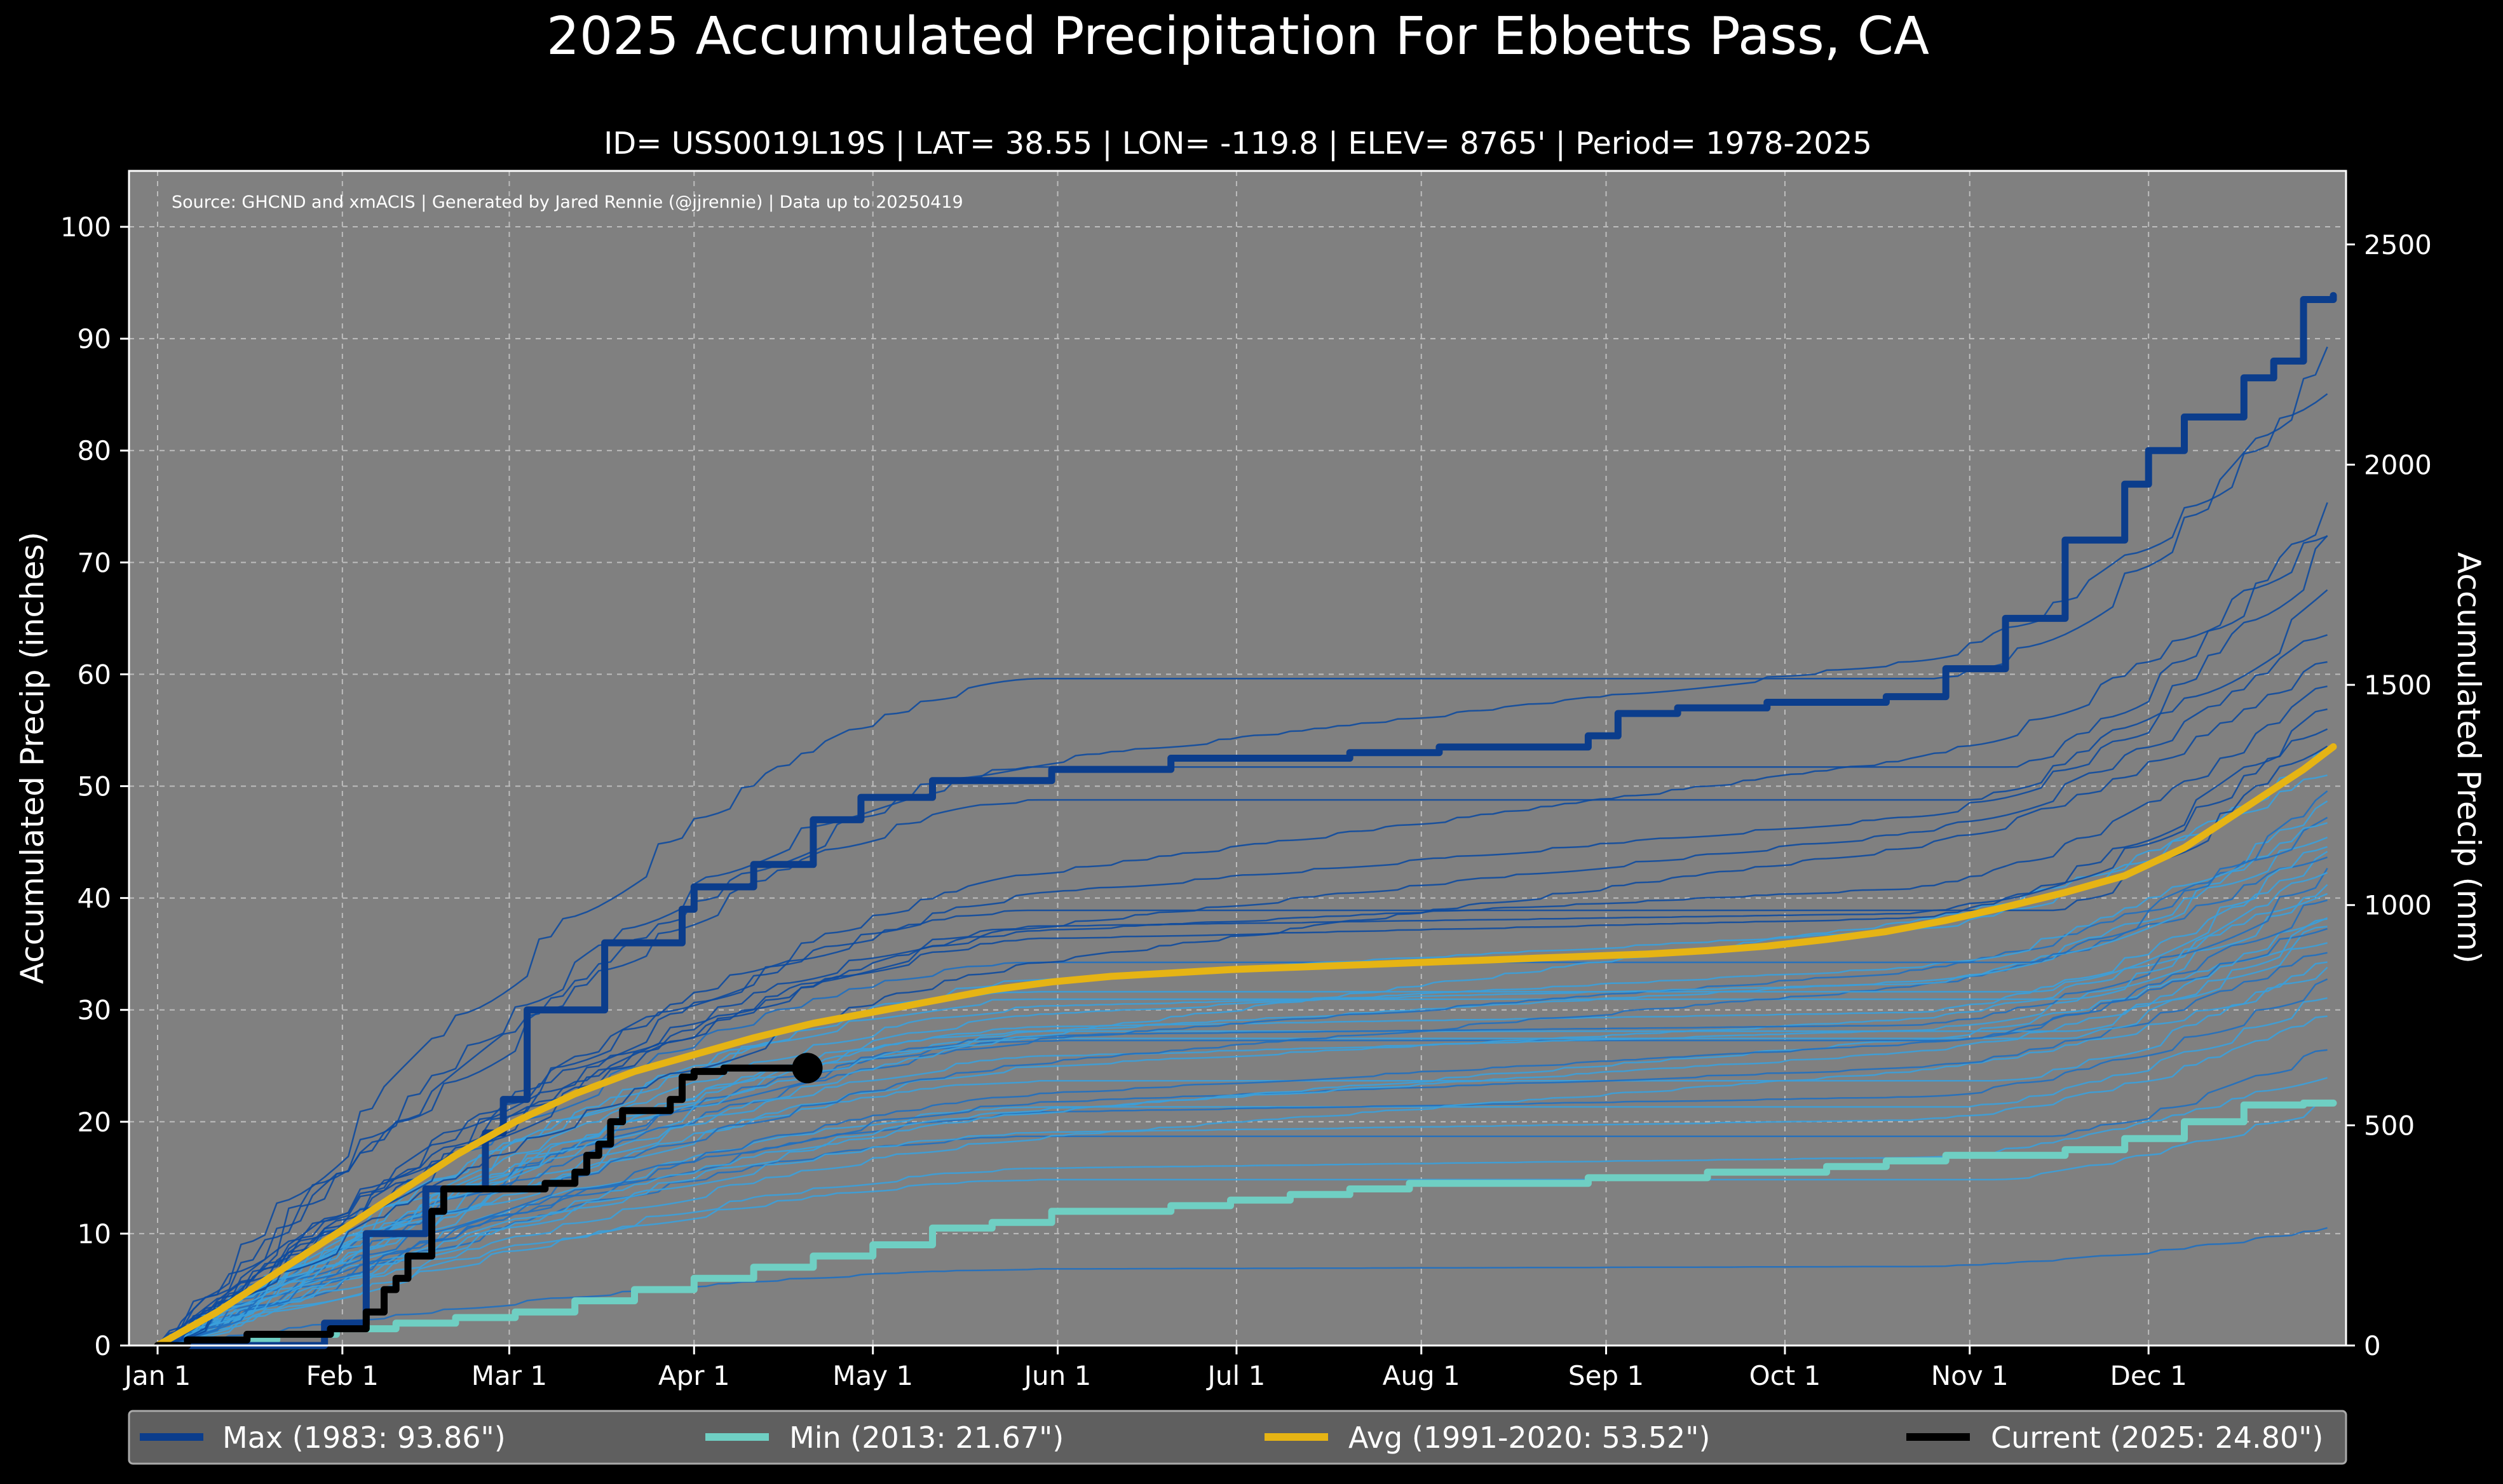 This screenshot has height=1484, width=2503. Describe the element at coordinates (2398, 905) in the screenshot. I see `y2-tick-label: 1000` at that location.